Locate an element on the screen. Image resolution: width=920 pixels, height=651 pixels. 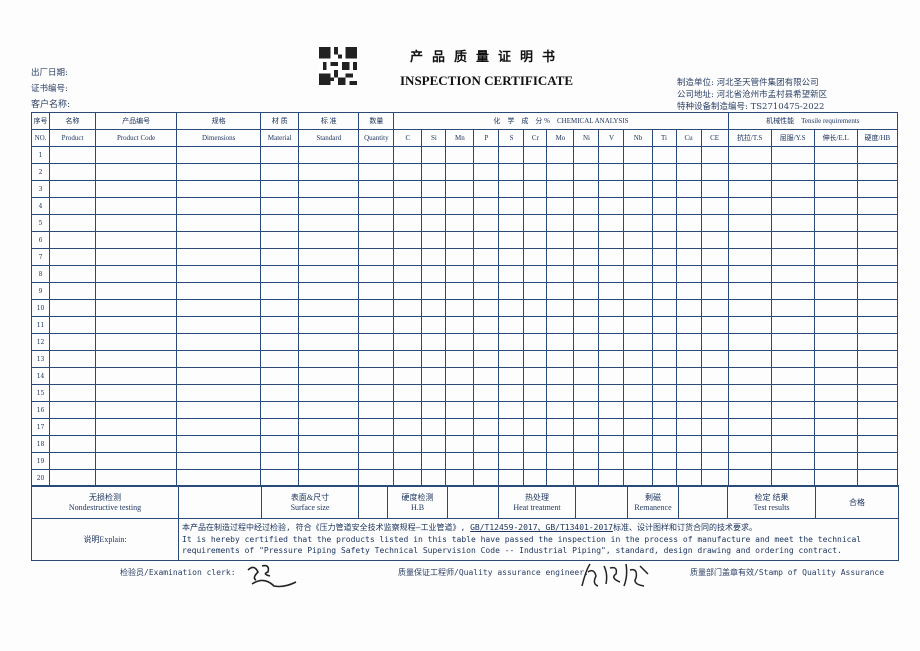
table-row: 1 is located at coordinates (464, 155).